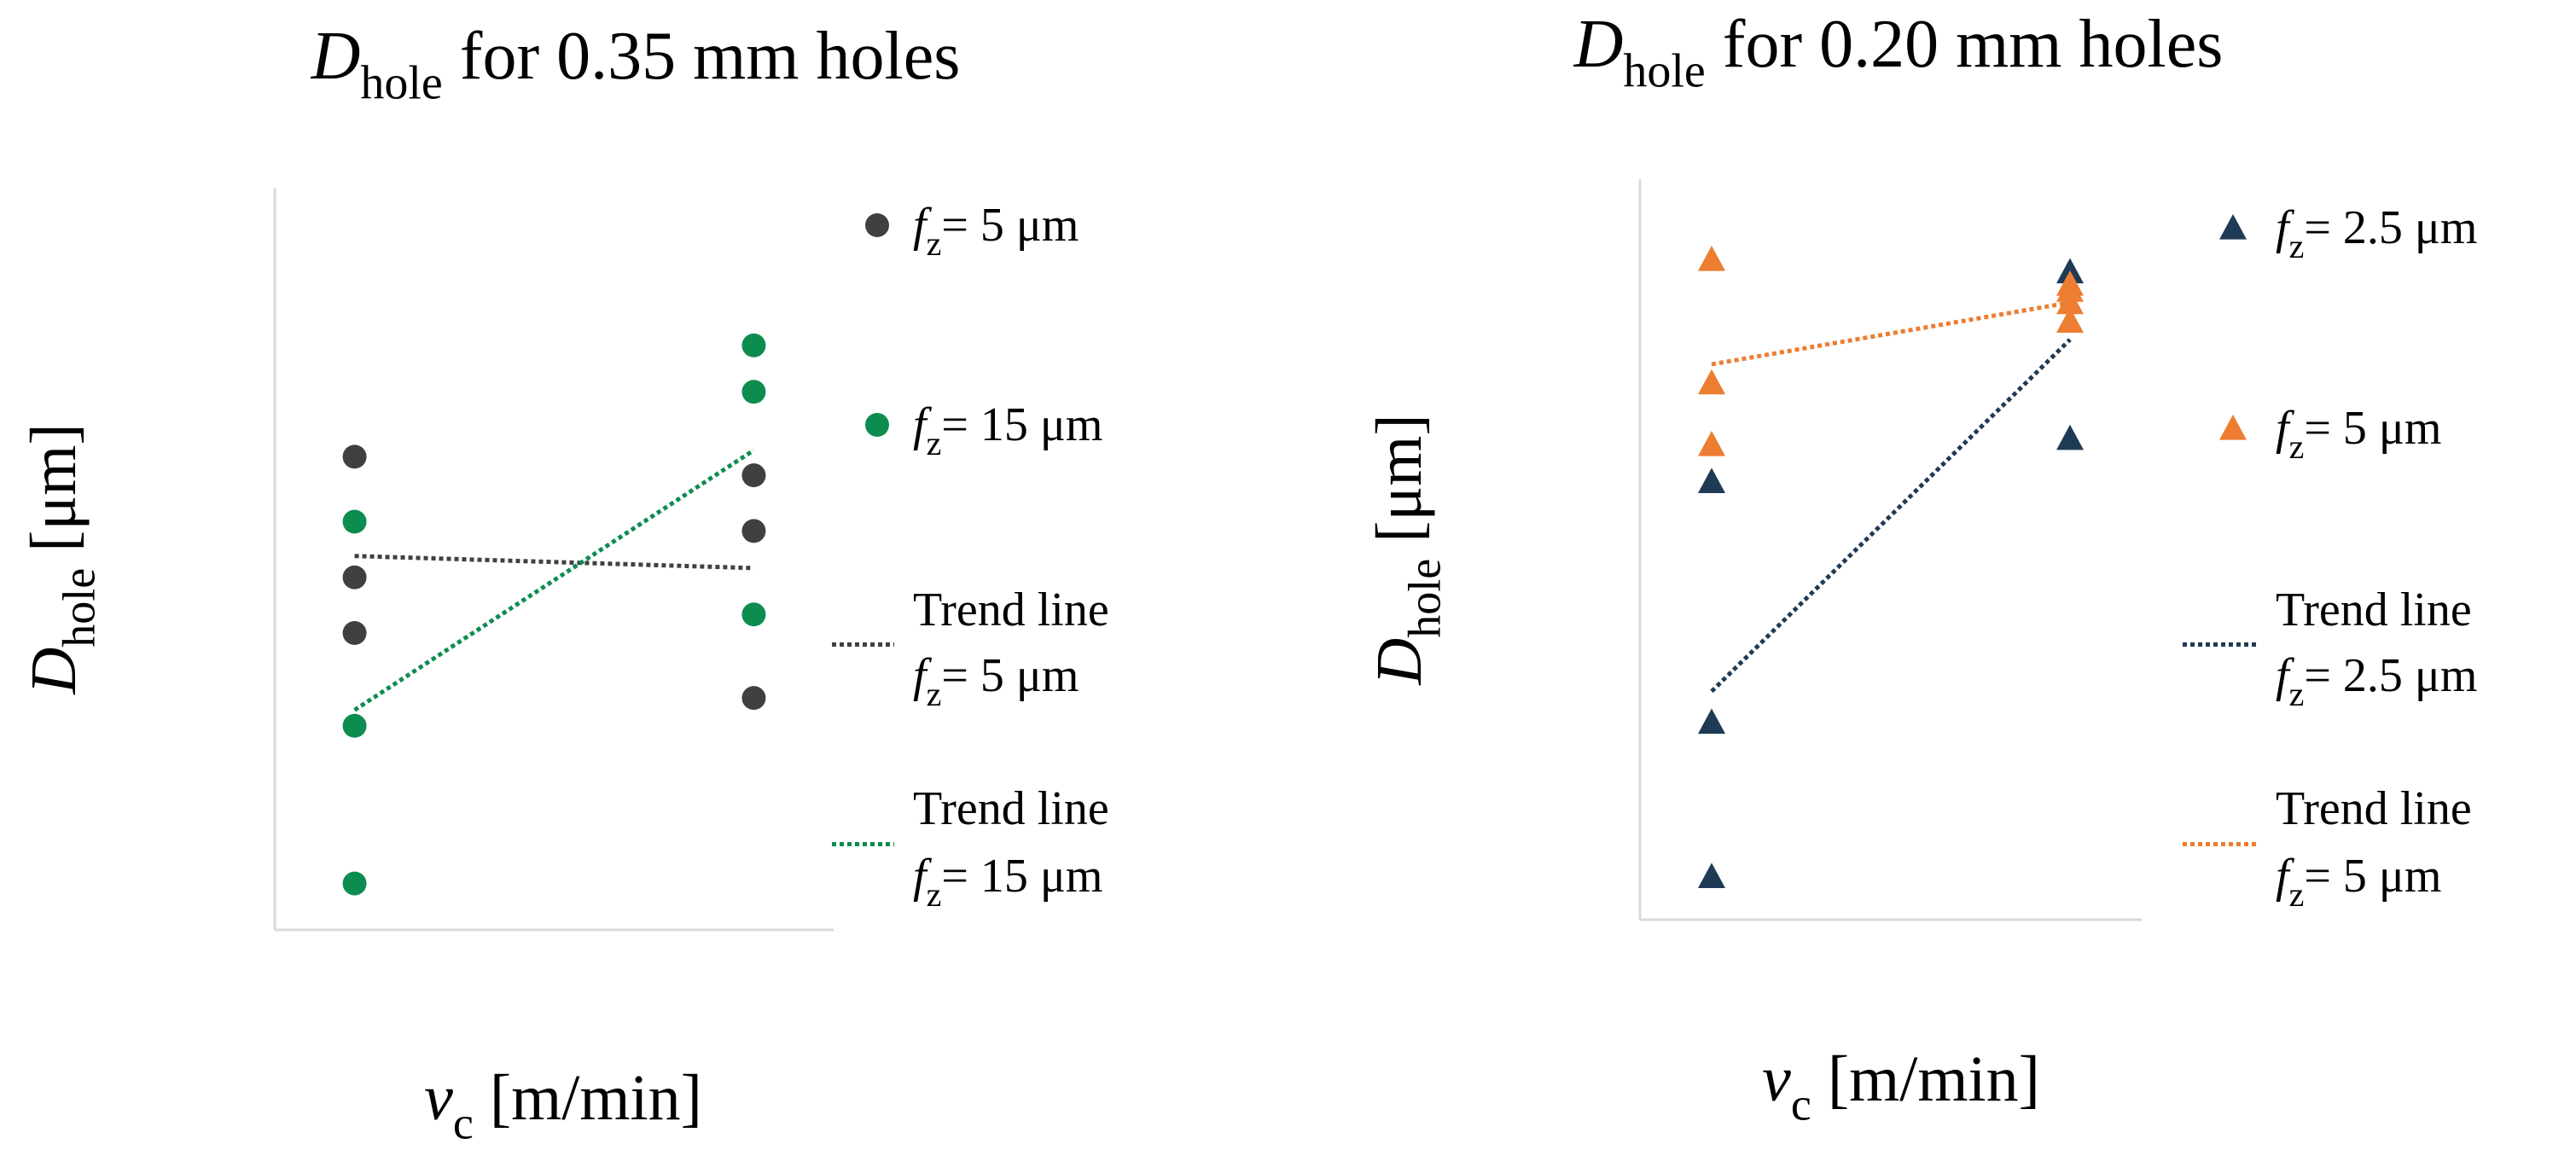 The height and width of the screenshot is (1150, 2576). What do you see at coordinates (2330, 648) in the screenshot?
I see `legend-item: Trend line fz= 2.5 μm` at bounding box center [2330, 648].